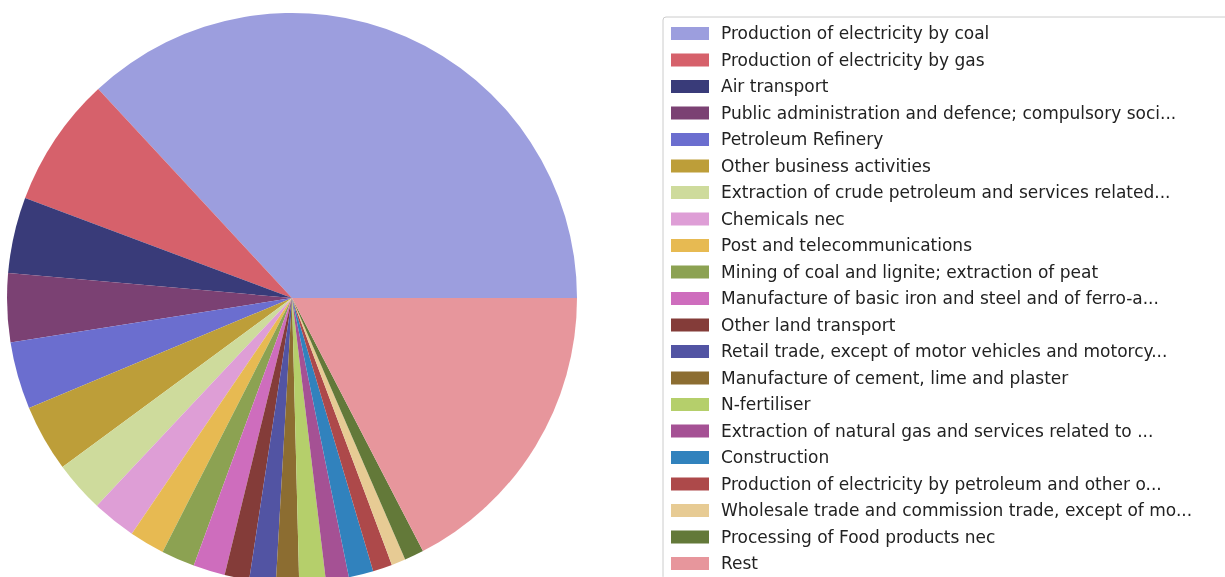  What do you see at coordinates (855, 33) in the screenshot?
I see `legend-label: Production of electricity by coal` at bounding box center [855, 33].